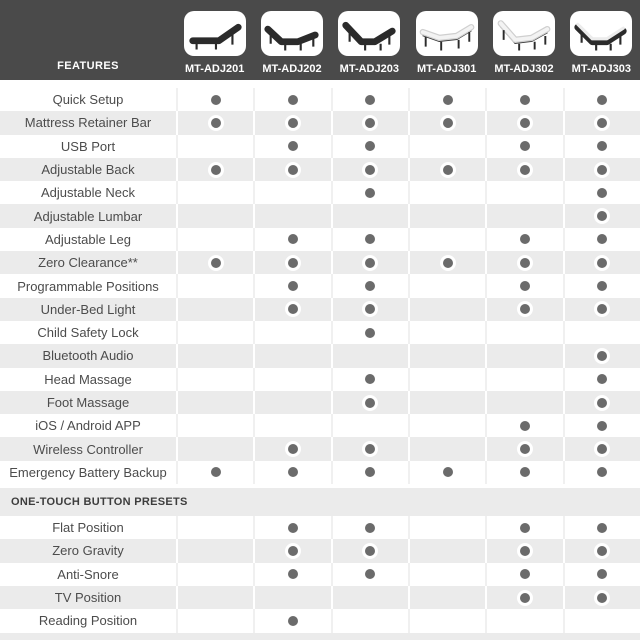 The width and height of the screenshot is (640, 640). What do you see at coordinates (215, 69) in the screenshot?
I see `product-name-label: MT-ADJ201` at bounding box center [215, 69].